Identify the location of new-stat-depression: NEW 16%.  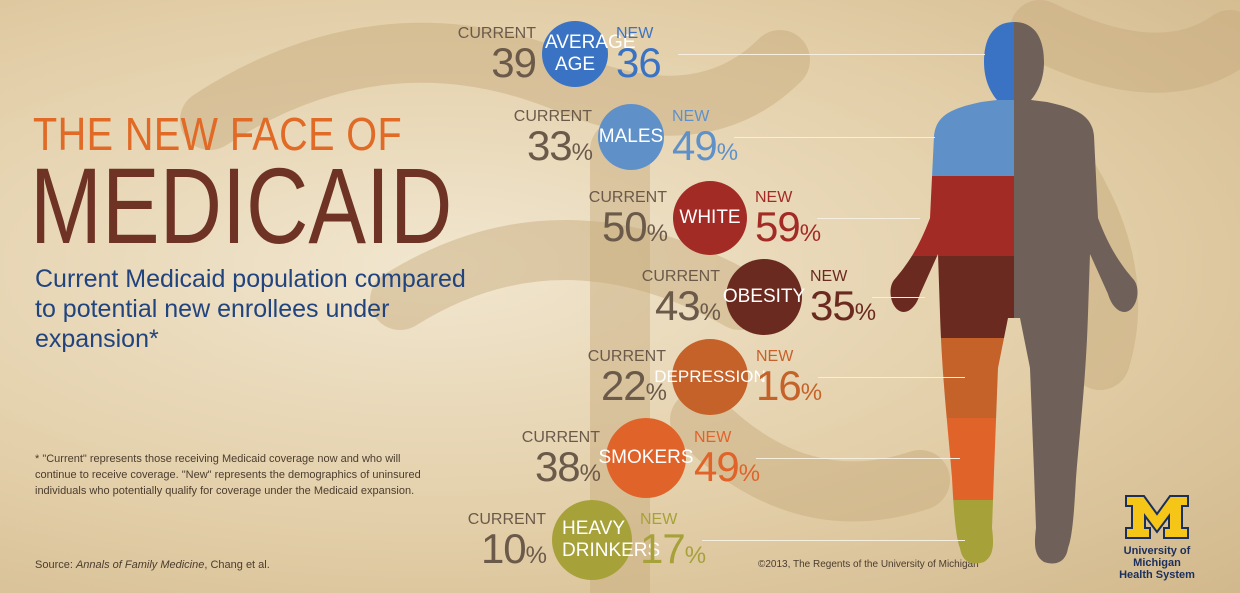
(789, 381).